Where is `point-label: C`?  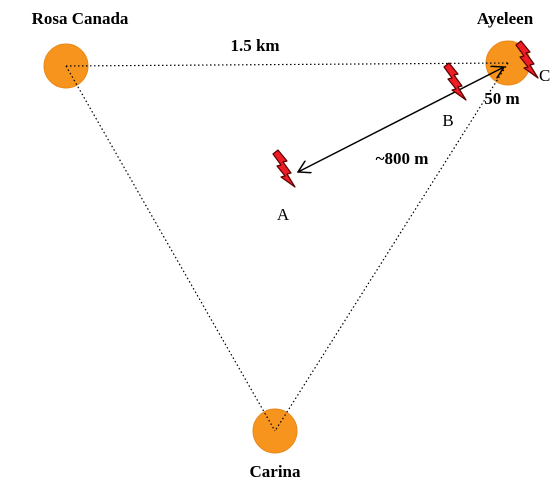 point-label: C is located at coordinates (544, 75).